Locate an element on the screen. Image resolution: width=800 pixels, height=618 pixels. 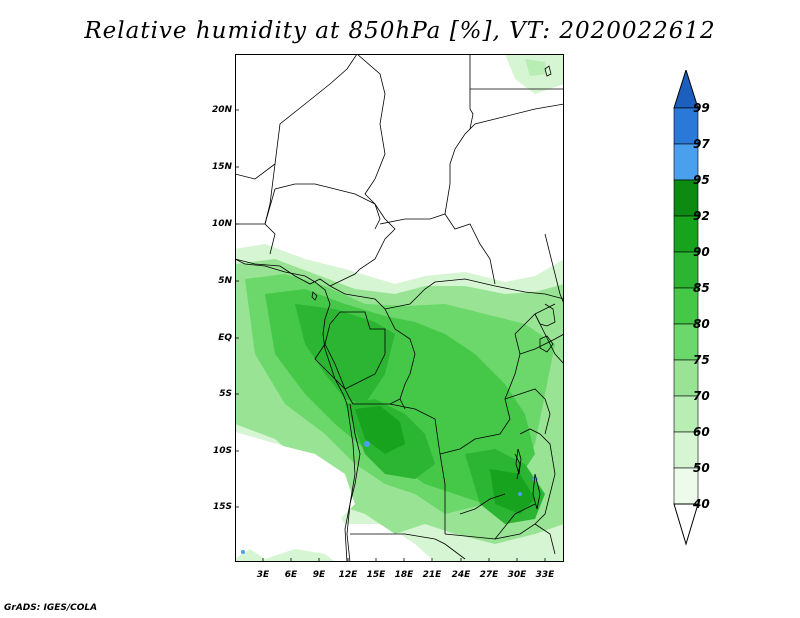
lat-label: 15N is located at coordinates (221, 167).